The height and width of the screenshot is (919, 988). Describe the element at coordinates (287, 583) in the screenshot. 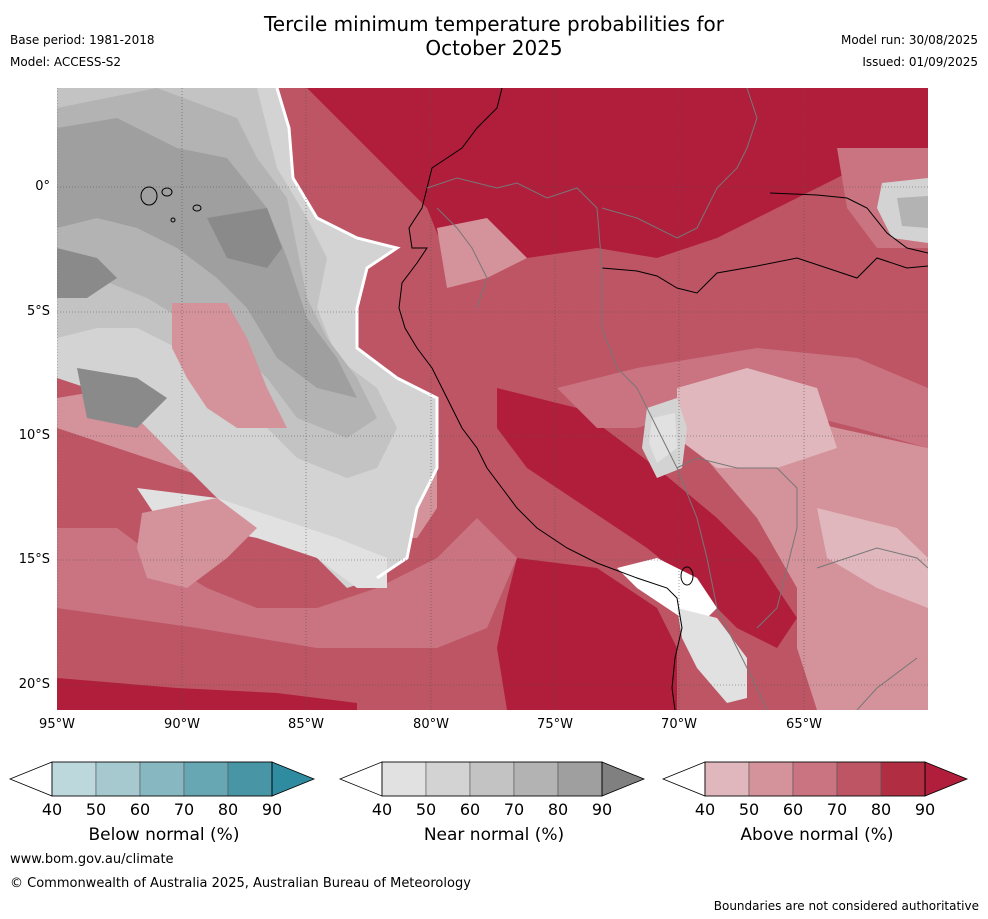

I see `above-normal-60-ocean-south` at that location.